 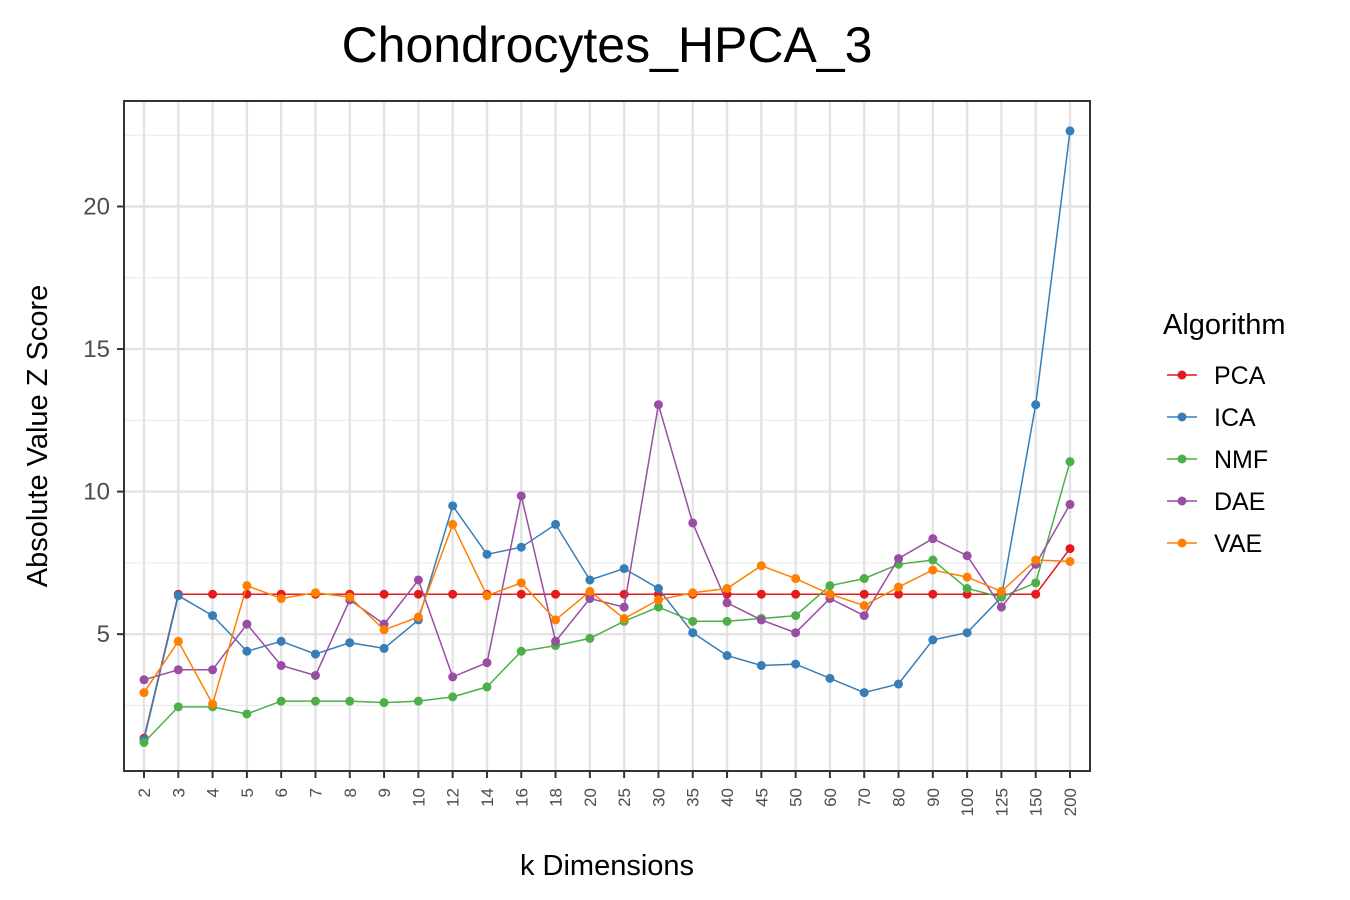 I want to click on series-line-pca, so click(x=607, y=643).